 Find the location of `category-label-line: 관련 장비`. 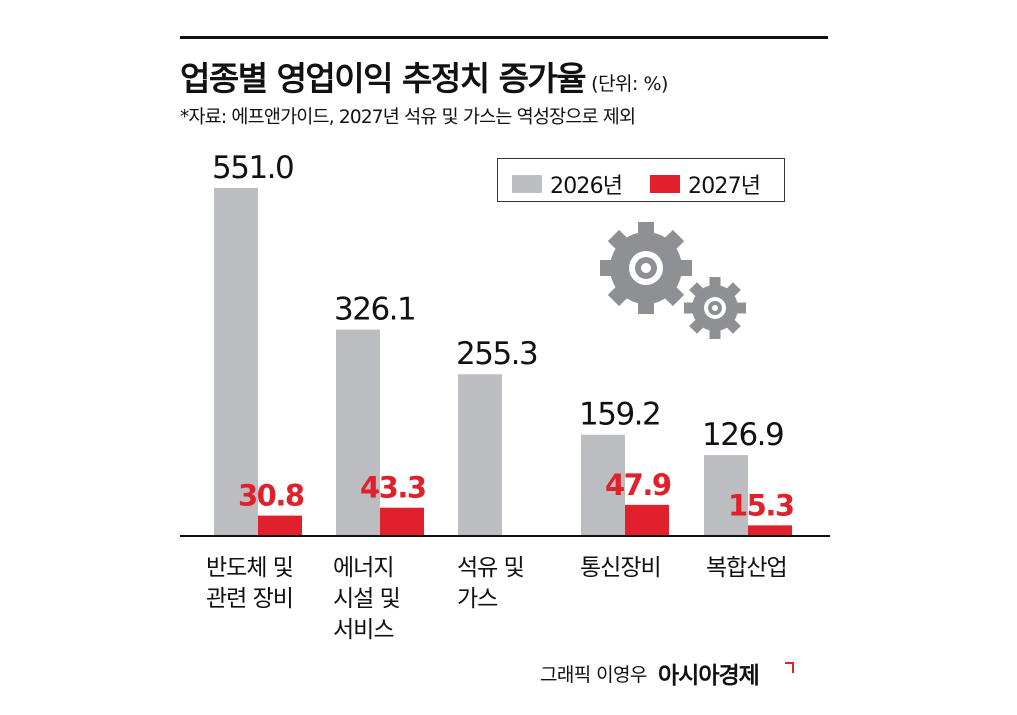

category-label-line: 관련 장비 is located at coordinates (250, 599).